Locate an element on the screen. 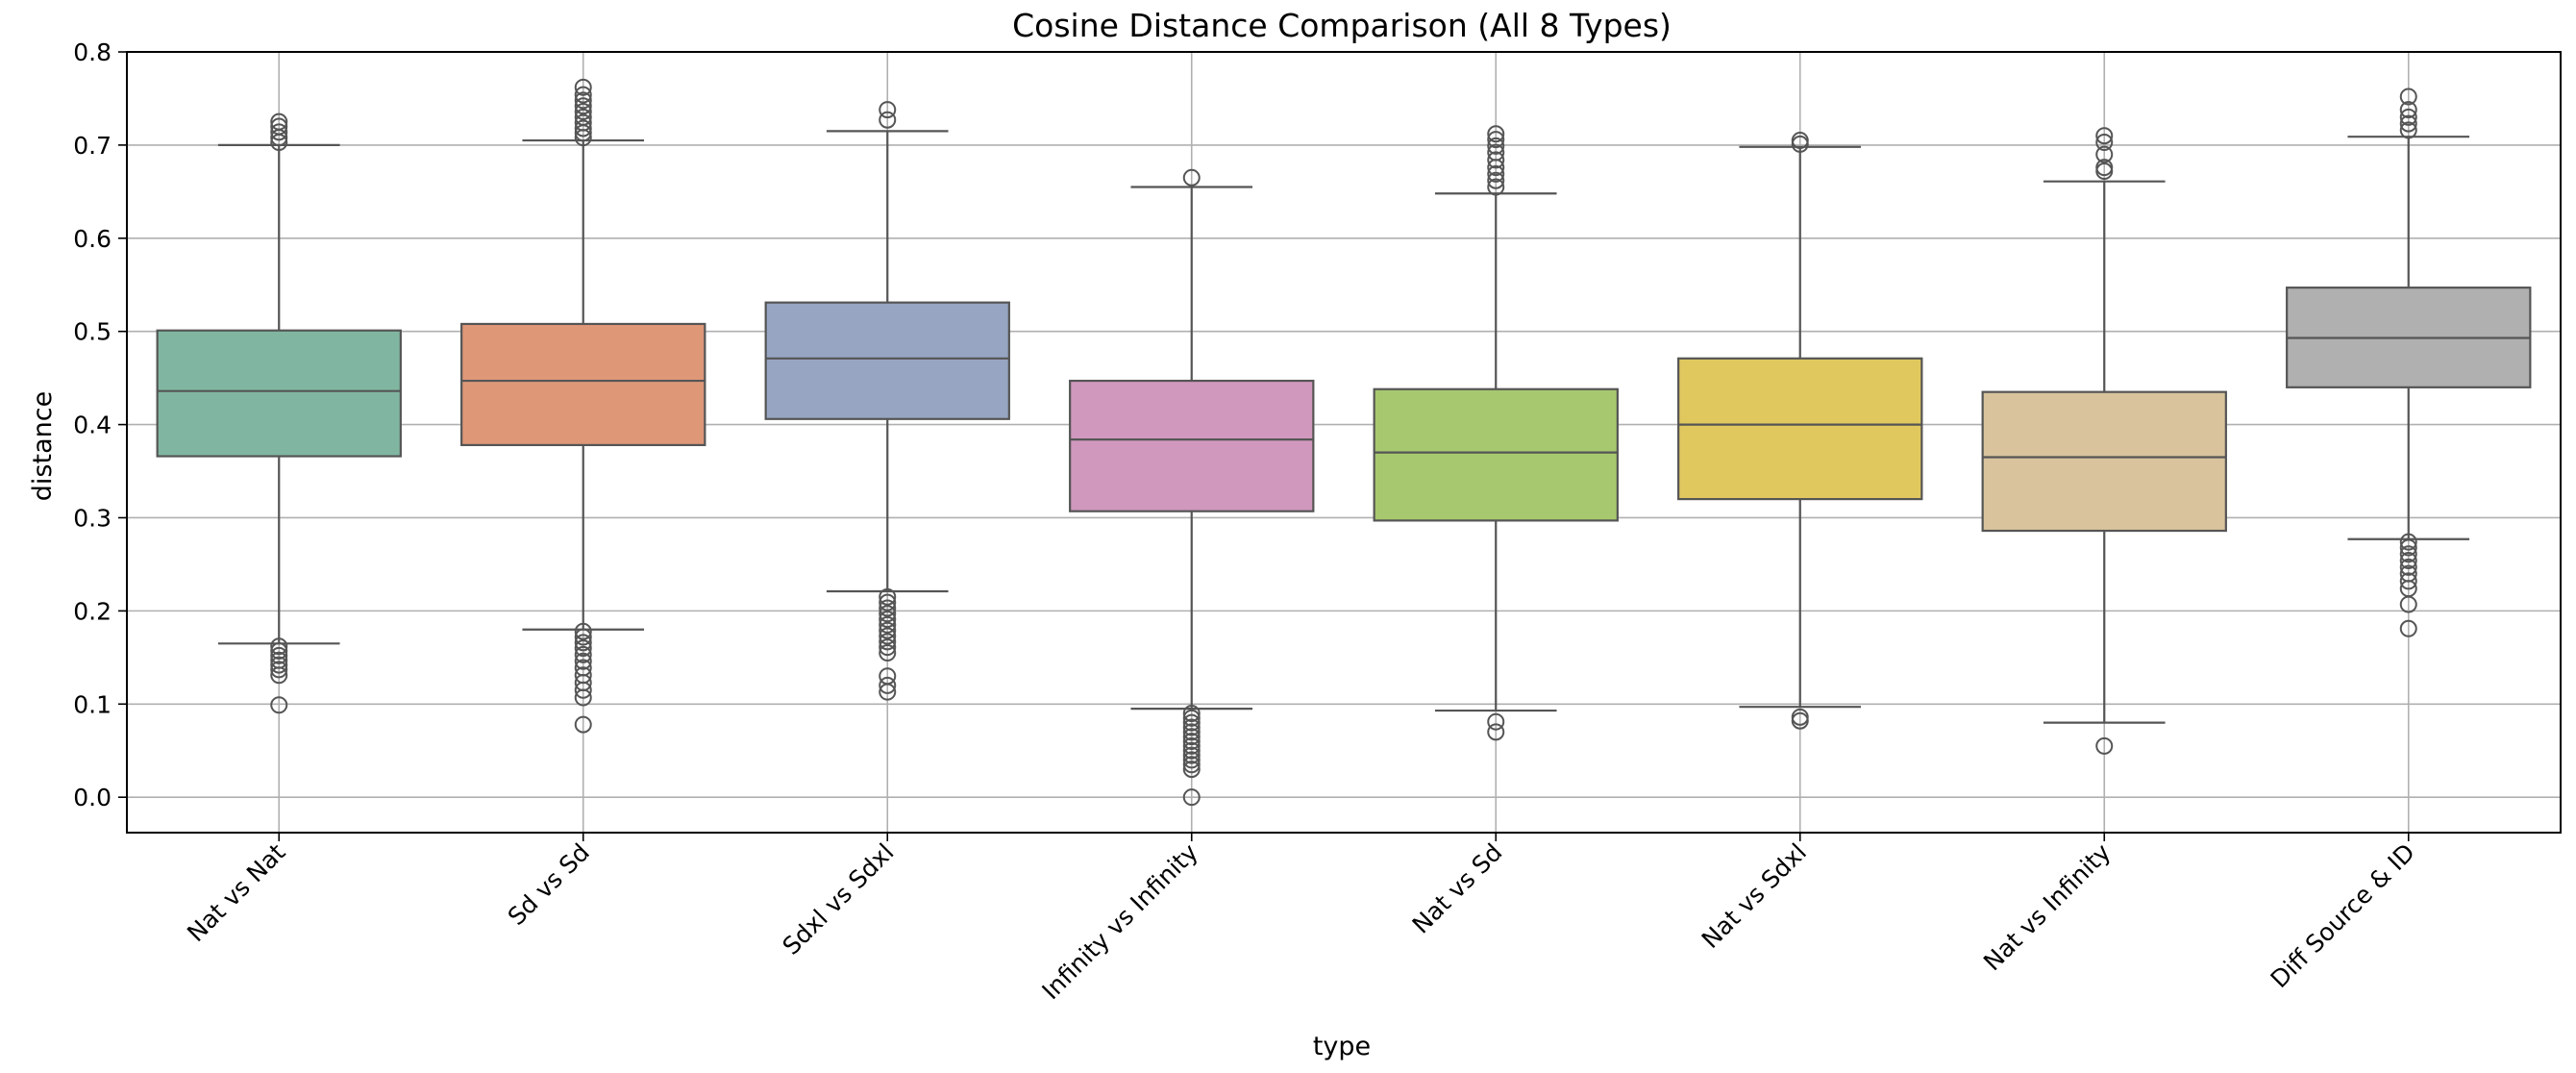 This screenshot has width=2576, height=1073. chart-title: Cosine Distance Comparison (All 8 Types) is located at coordinates (1342, 26).